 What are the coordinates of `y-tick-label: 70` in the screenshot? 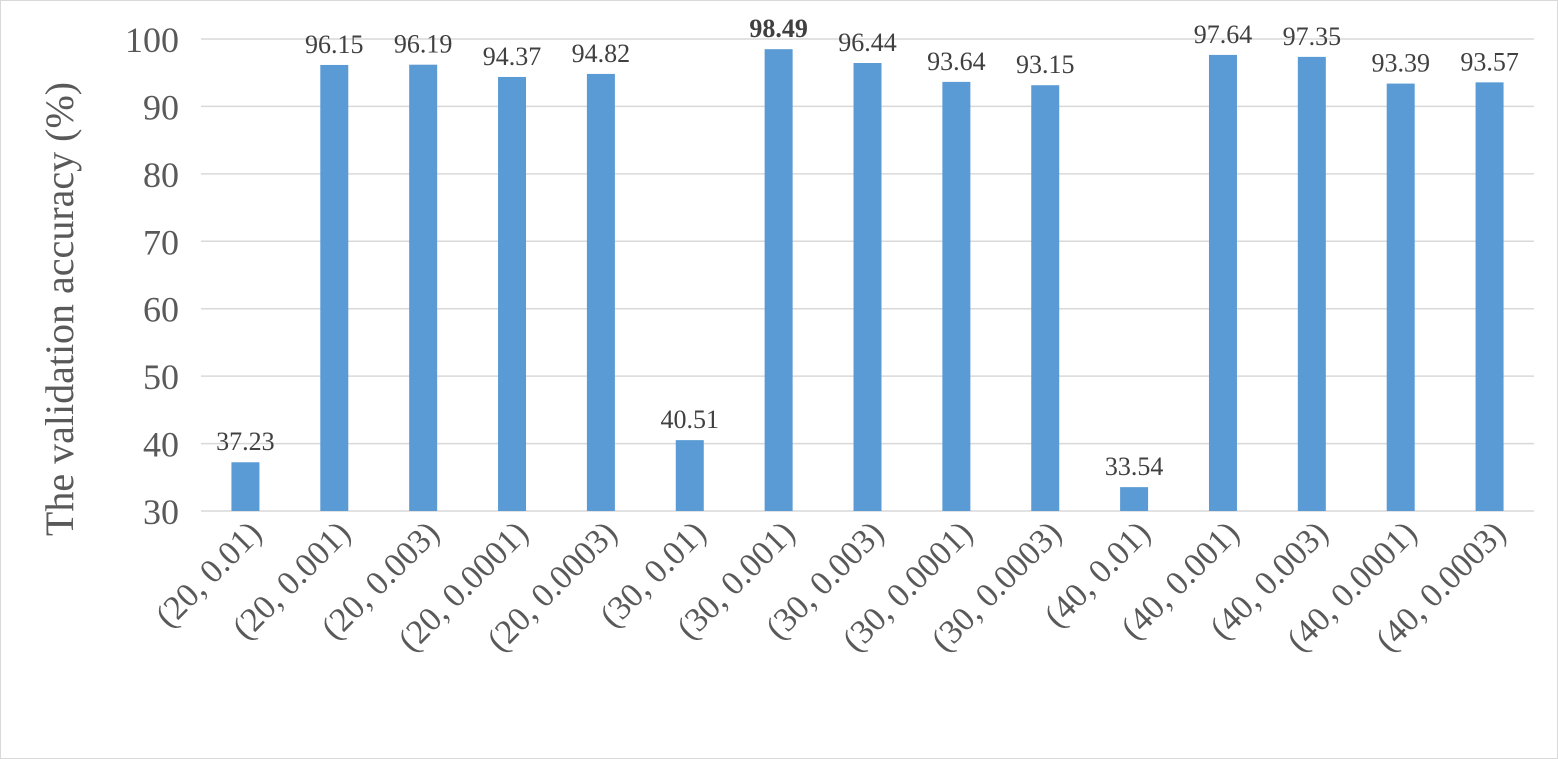 It's located at (161, 242).